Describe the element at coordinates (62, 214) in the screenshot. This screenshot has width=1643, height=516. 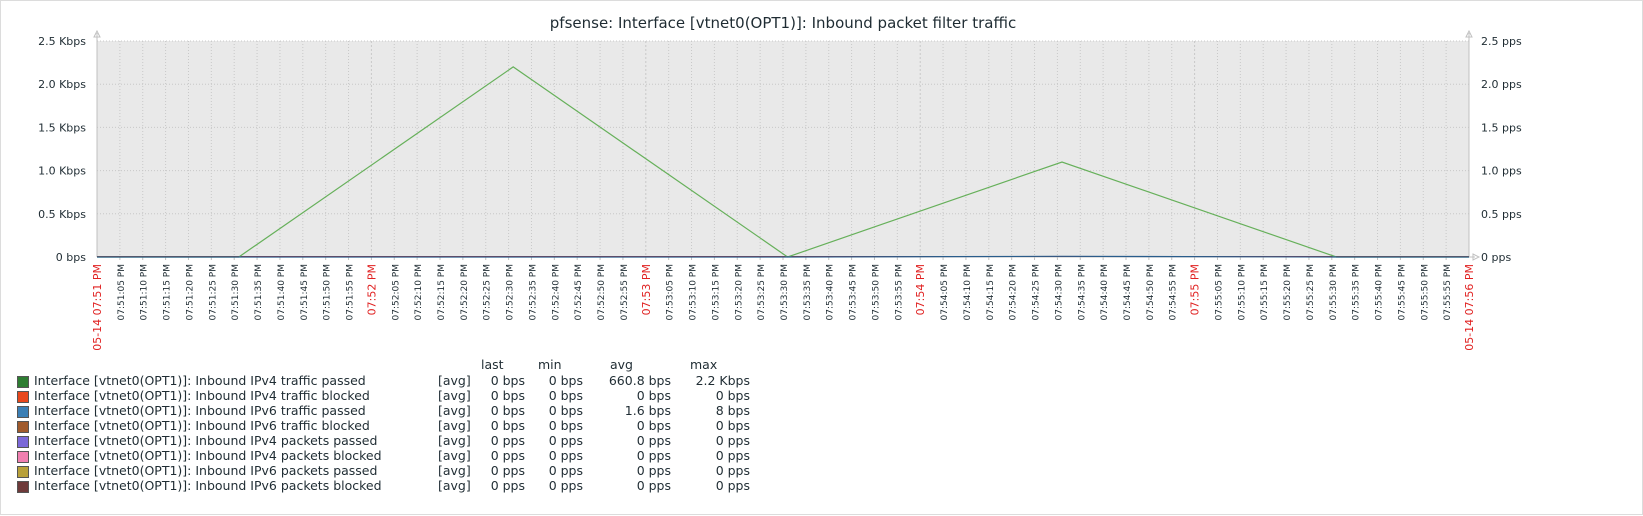
I see `y-tick-label-left: 0.5 Kbps` at that location.